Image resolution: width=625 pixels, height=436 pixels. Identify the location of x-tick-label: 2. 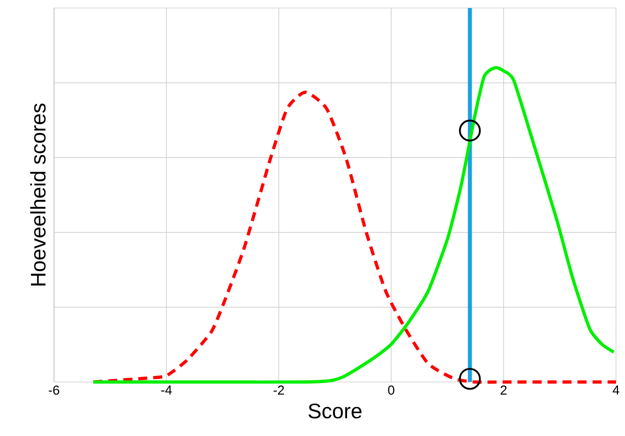
(503, 390).